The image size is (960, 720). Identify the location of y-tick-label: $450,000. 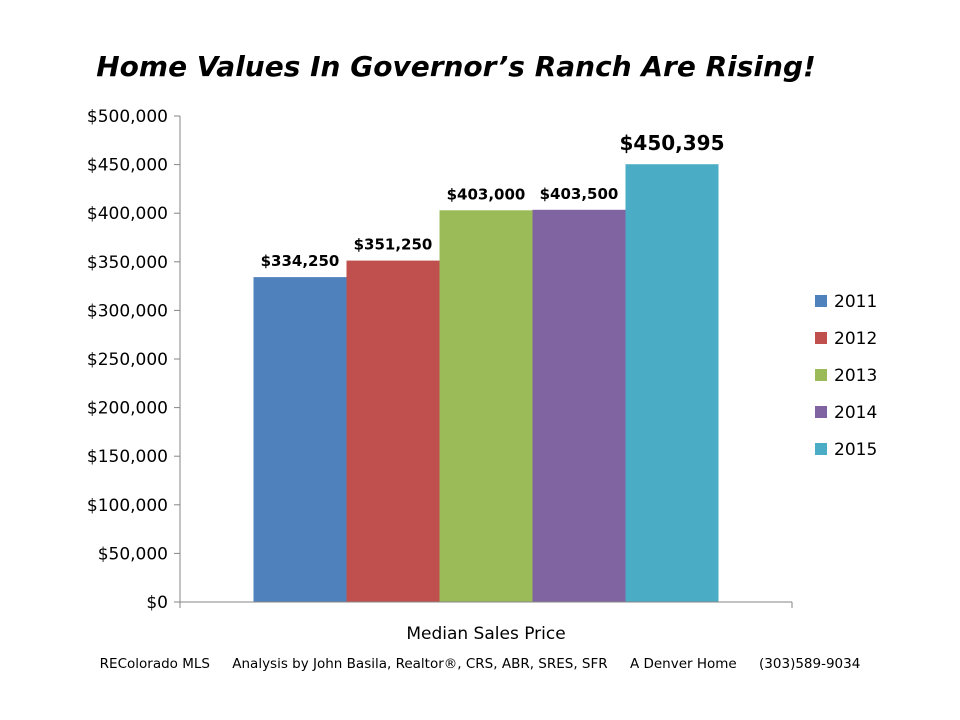
(127, 166).